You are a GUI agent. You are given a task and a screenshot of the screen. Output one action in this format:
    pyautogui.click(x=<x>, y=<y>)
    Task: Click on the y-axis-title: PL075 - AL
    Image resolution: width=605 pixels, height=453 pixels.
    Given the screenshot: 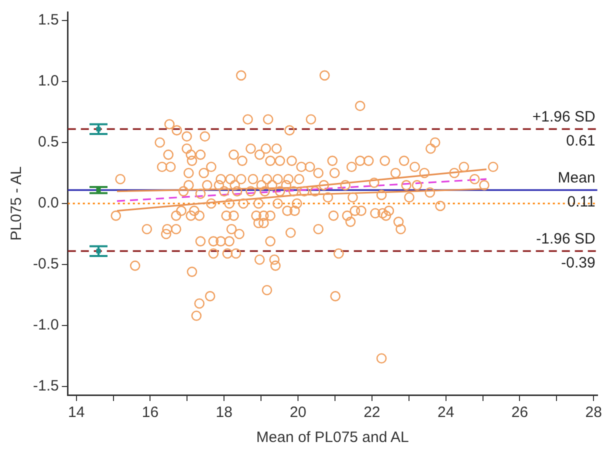 What is the action you would take?
    pyautogui.click(x=17, y=203)
    